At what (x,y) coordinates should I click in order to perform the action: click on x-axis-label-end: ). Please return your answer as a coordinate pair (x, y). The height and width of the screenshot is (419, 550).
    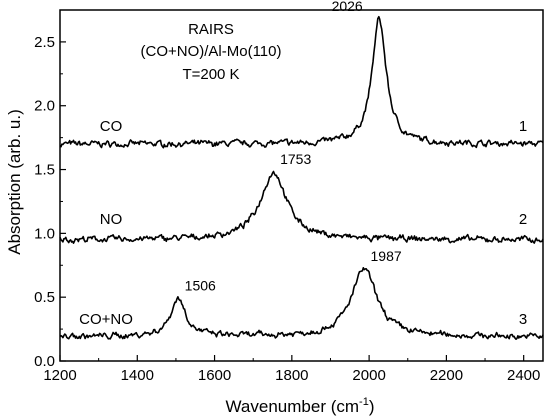
    Looking at the image, I should click on (372, 406).